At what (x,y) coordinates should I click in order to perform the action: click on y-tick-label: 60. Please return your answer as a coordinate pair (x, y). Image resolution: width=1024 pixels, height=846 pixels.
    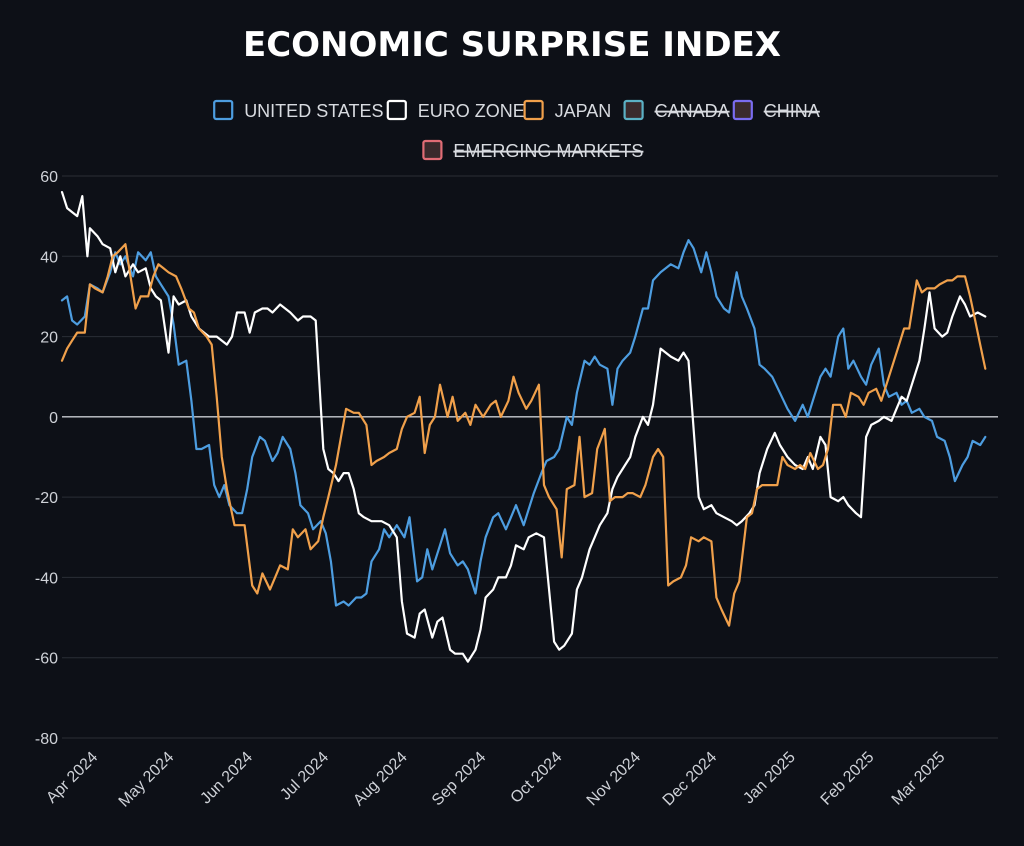
    Looking at the image, I should click on (49, 177).